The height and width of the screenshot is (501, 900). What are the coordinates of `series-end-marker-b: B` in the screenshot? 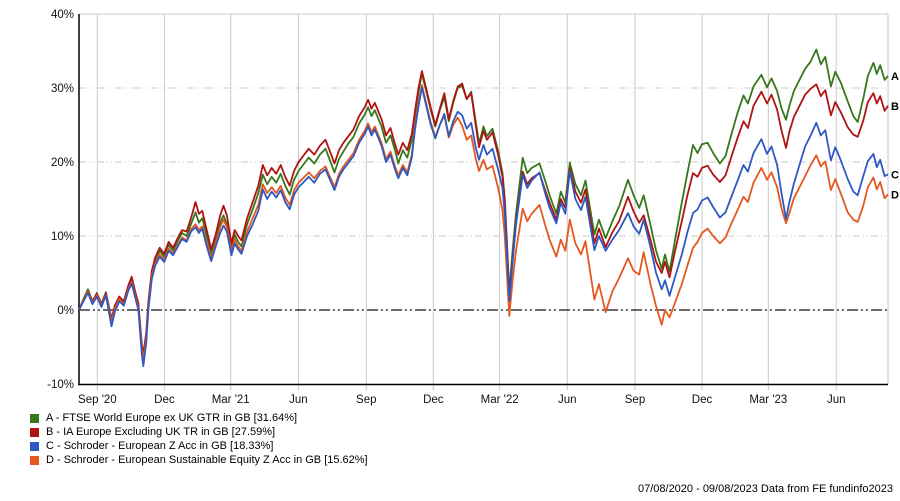 It's located at (895, 107).